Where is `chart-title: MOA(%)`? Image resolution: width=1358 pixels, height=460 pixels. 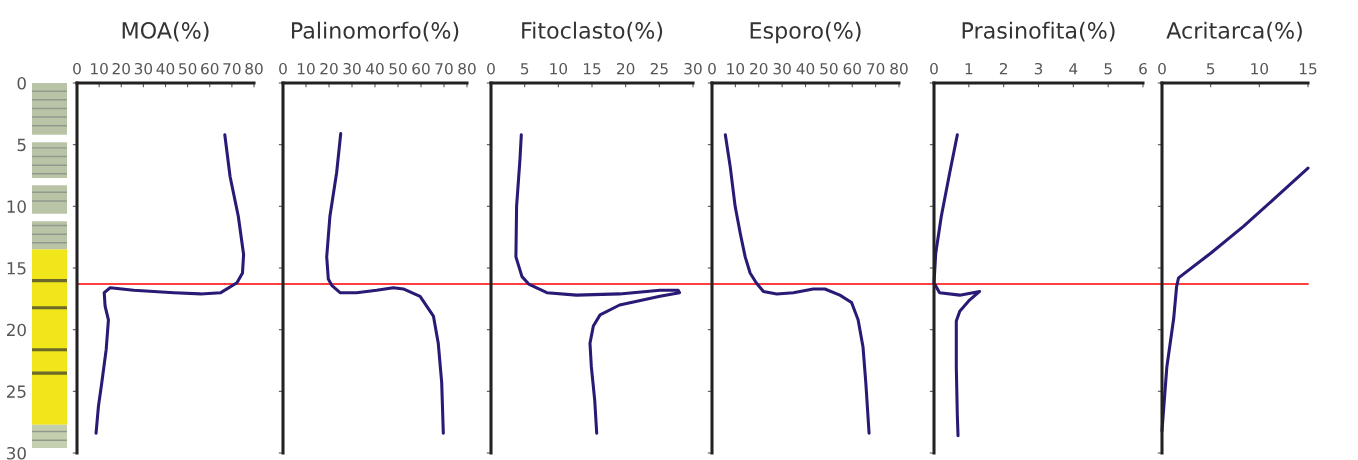
chart-title: MOA(%) is located at coordinates (165, 31).